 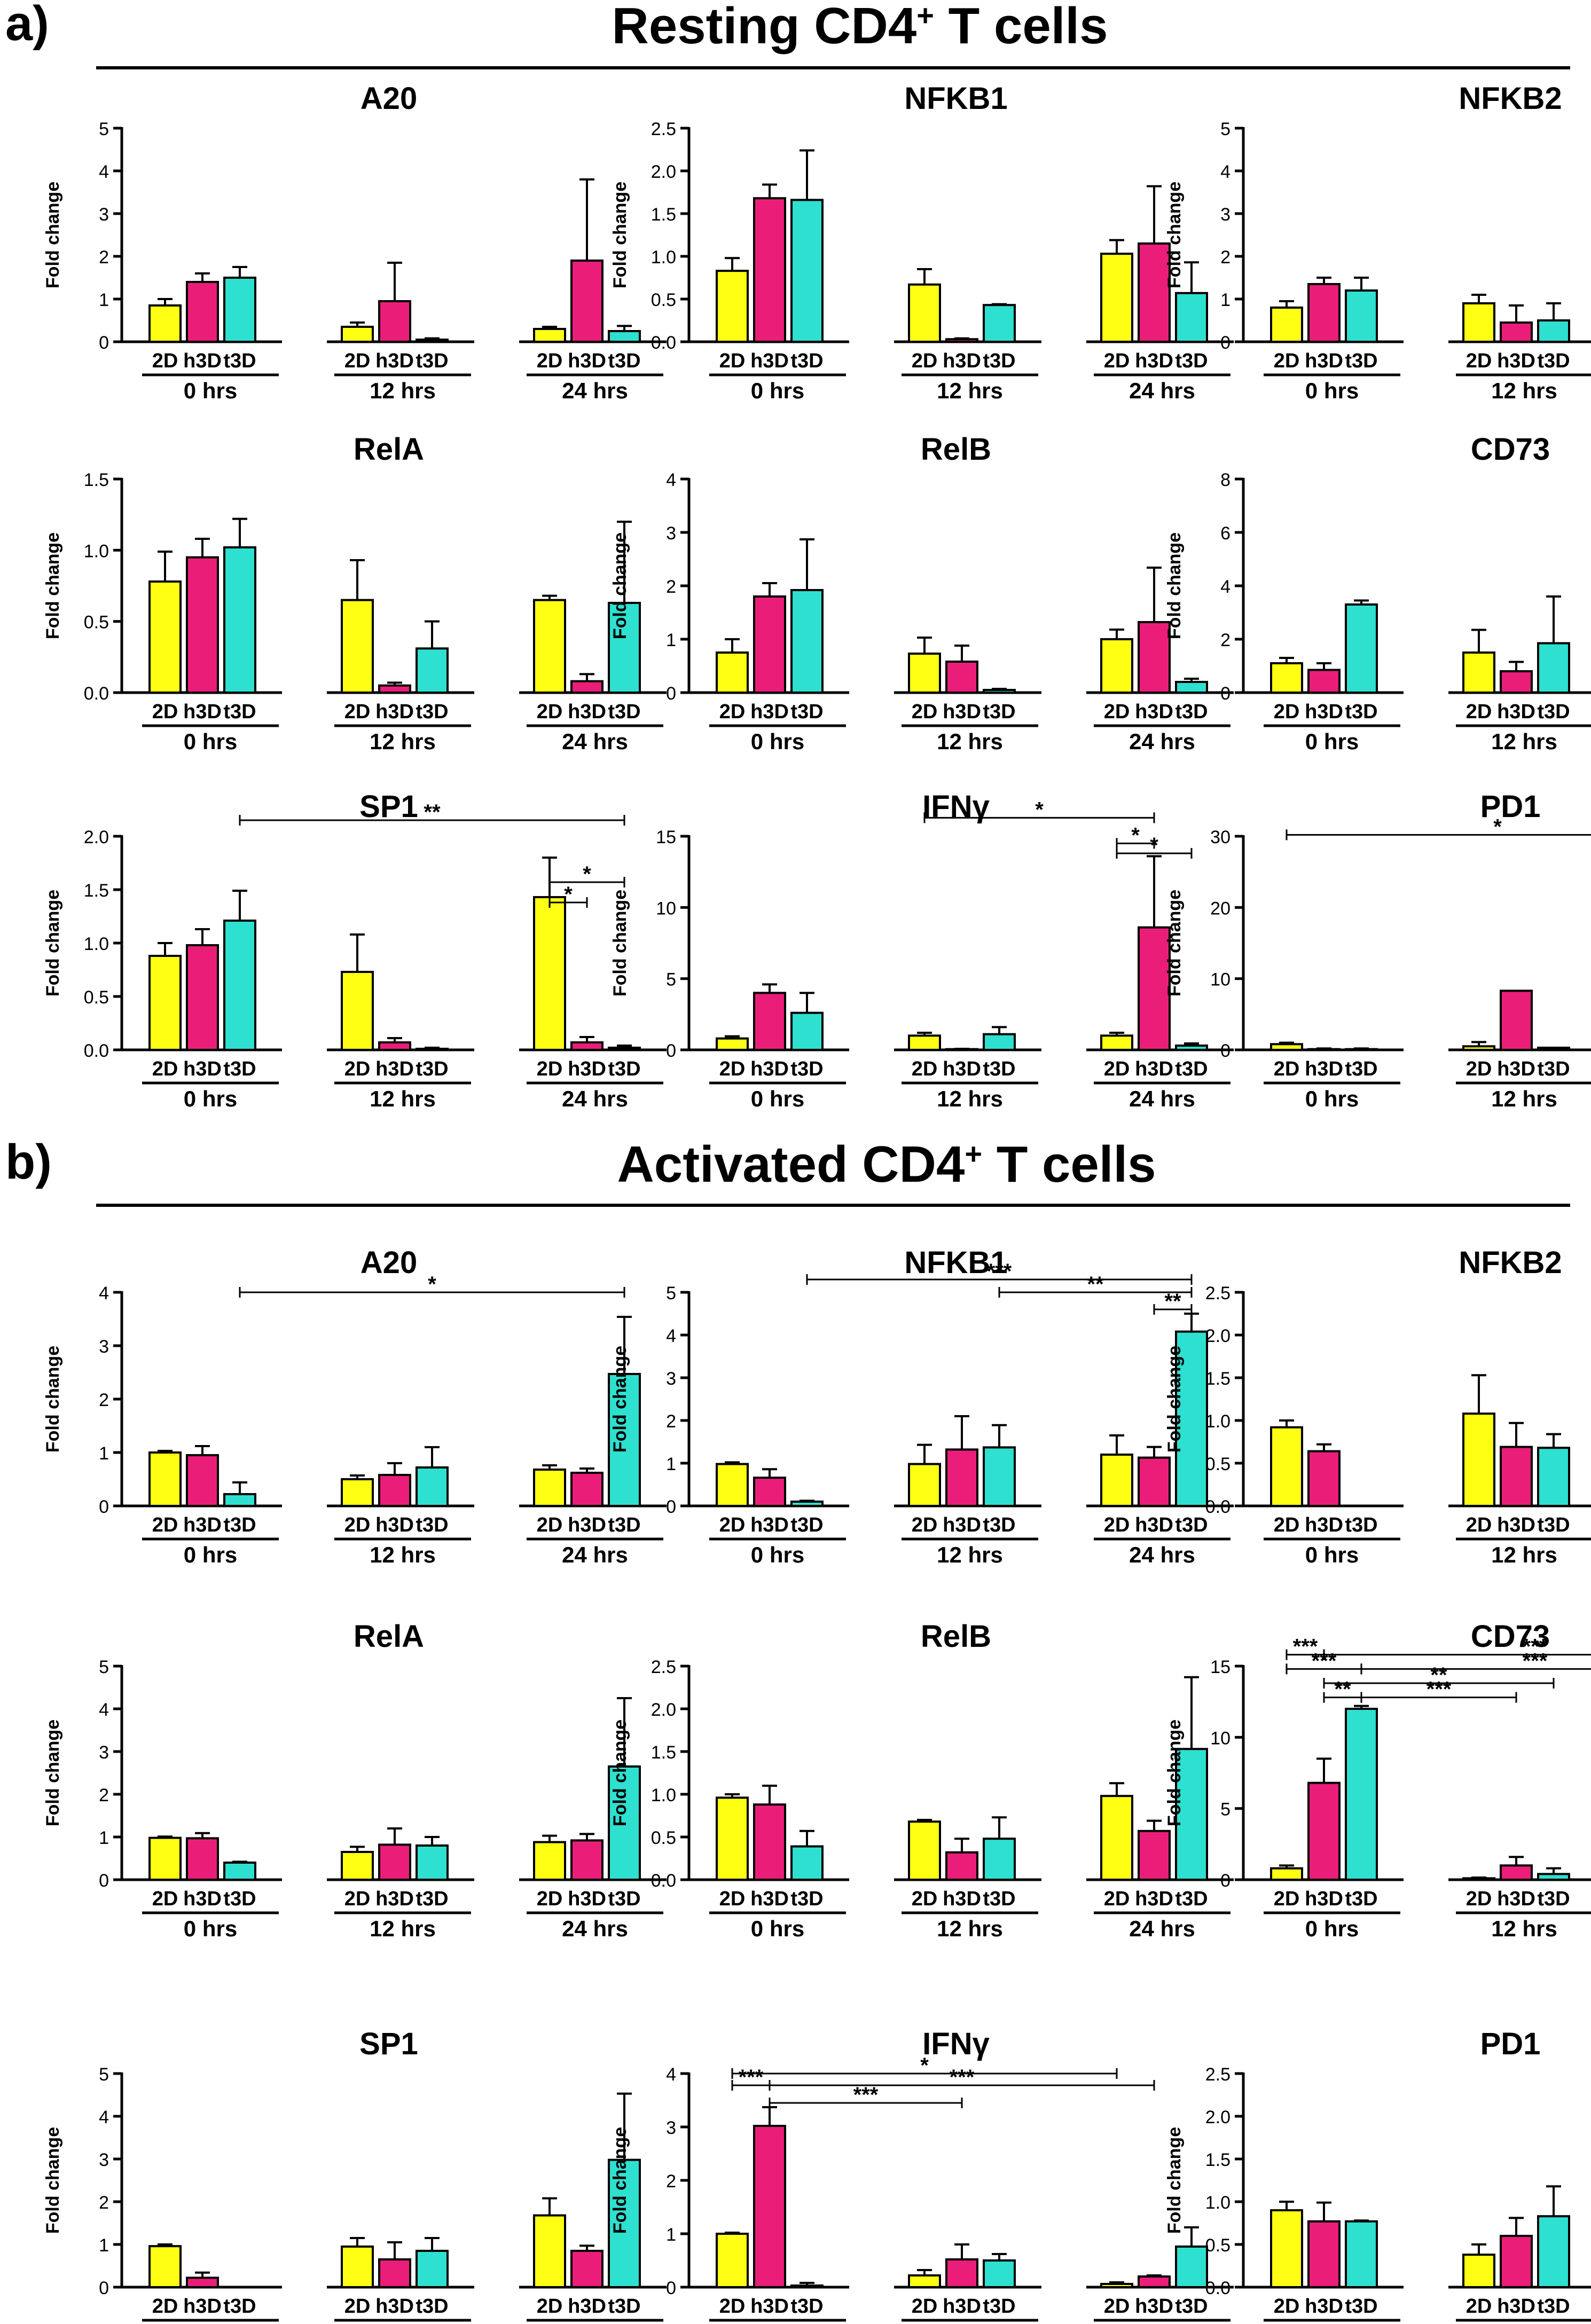 What do you see at coordinates (833, 1206) in the screenshot?
I see `section-b-rule` at bounding box center [833, 1206].